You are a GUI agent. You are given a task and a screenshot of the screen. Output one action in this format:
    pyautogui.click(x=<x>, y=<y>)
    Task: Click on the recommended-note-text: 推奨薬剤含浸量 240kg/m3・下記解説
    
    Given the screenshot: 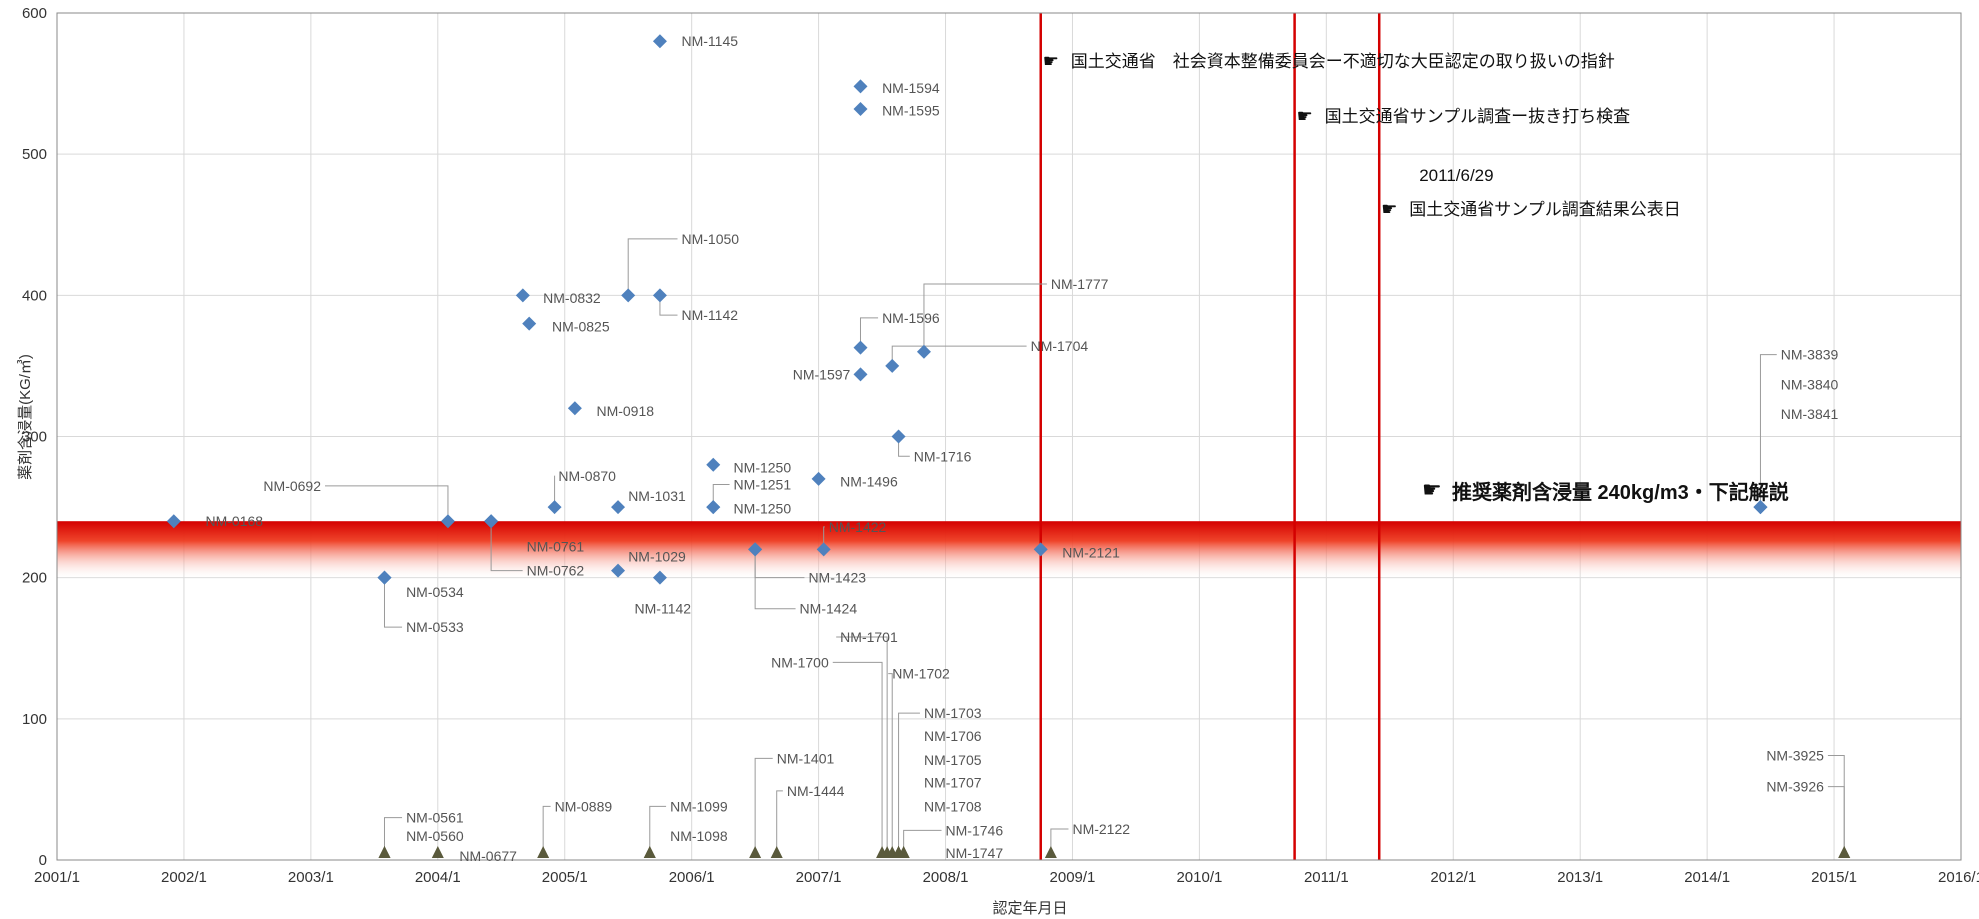 What is the action you would take?
    pyautogui.click(x=1620, y=492)
    